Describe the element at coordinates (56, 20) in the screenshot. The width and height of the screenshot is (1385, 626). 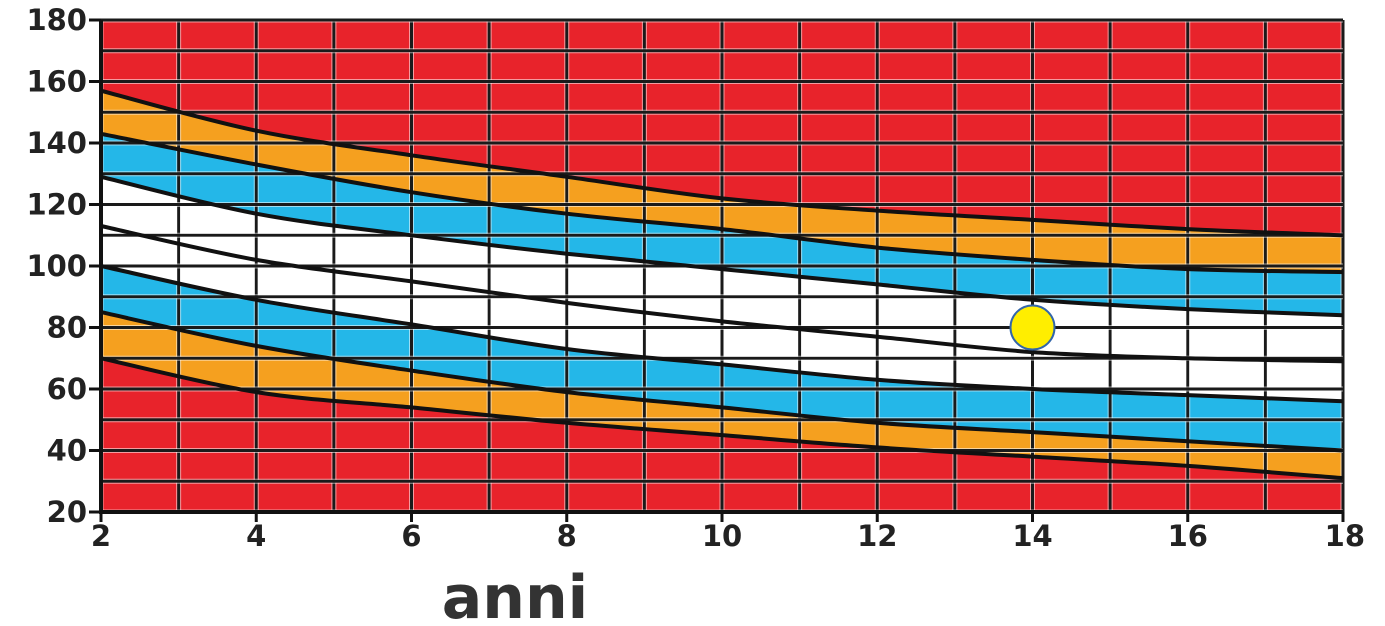
I see `y-tick-label: 180` at that location.